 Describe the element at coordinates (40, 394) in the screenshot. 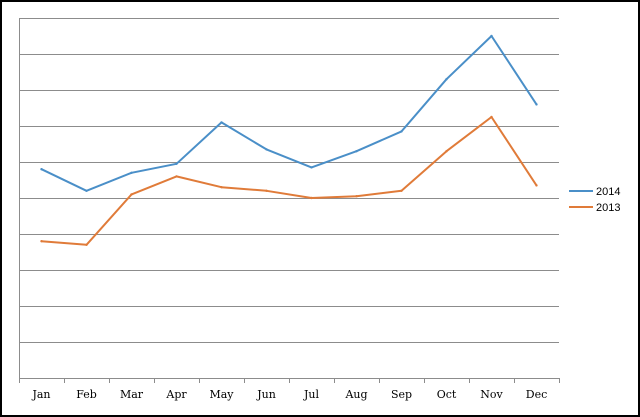

I see `x-tick-label: Jan` at that location.